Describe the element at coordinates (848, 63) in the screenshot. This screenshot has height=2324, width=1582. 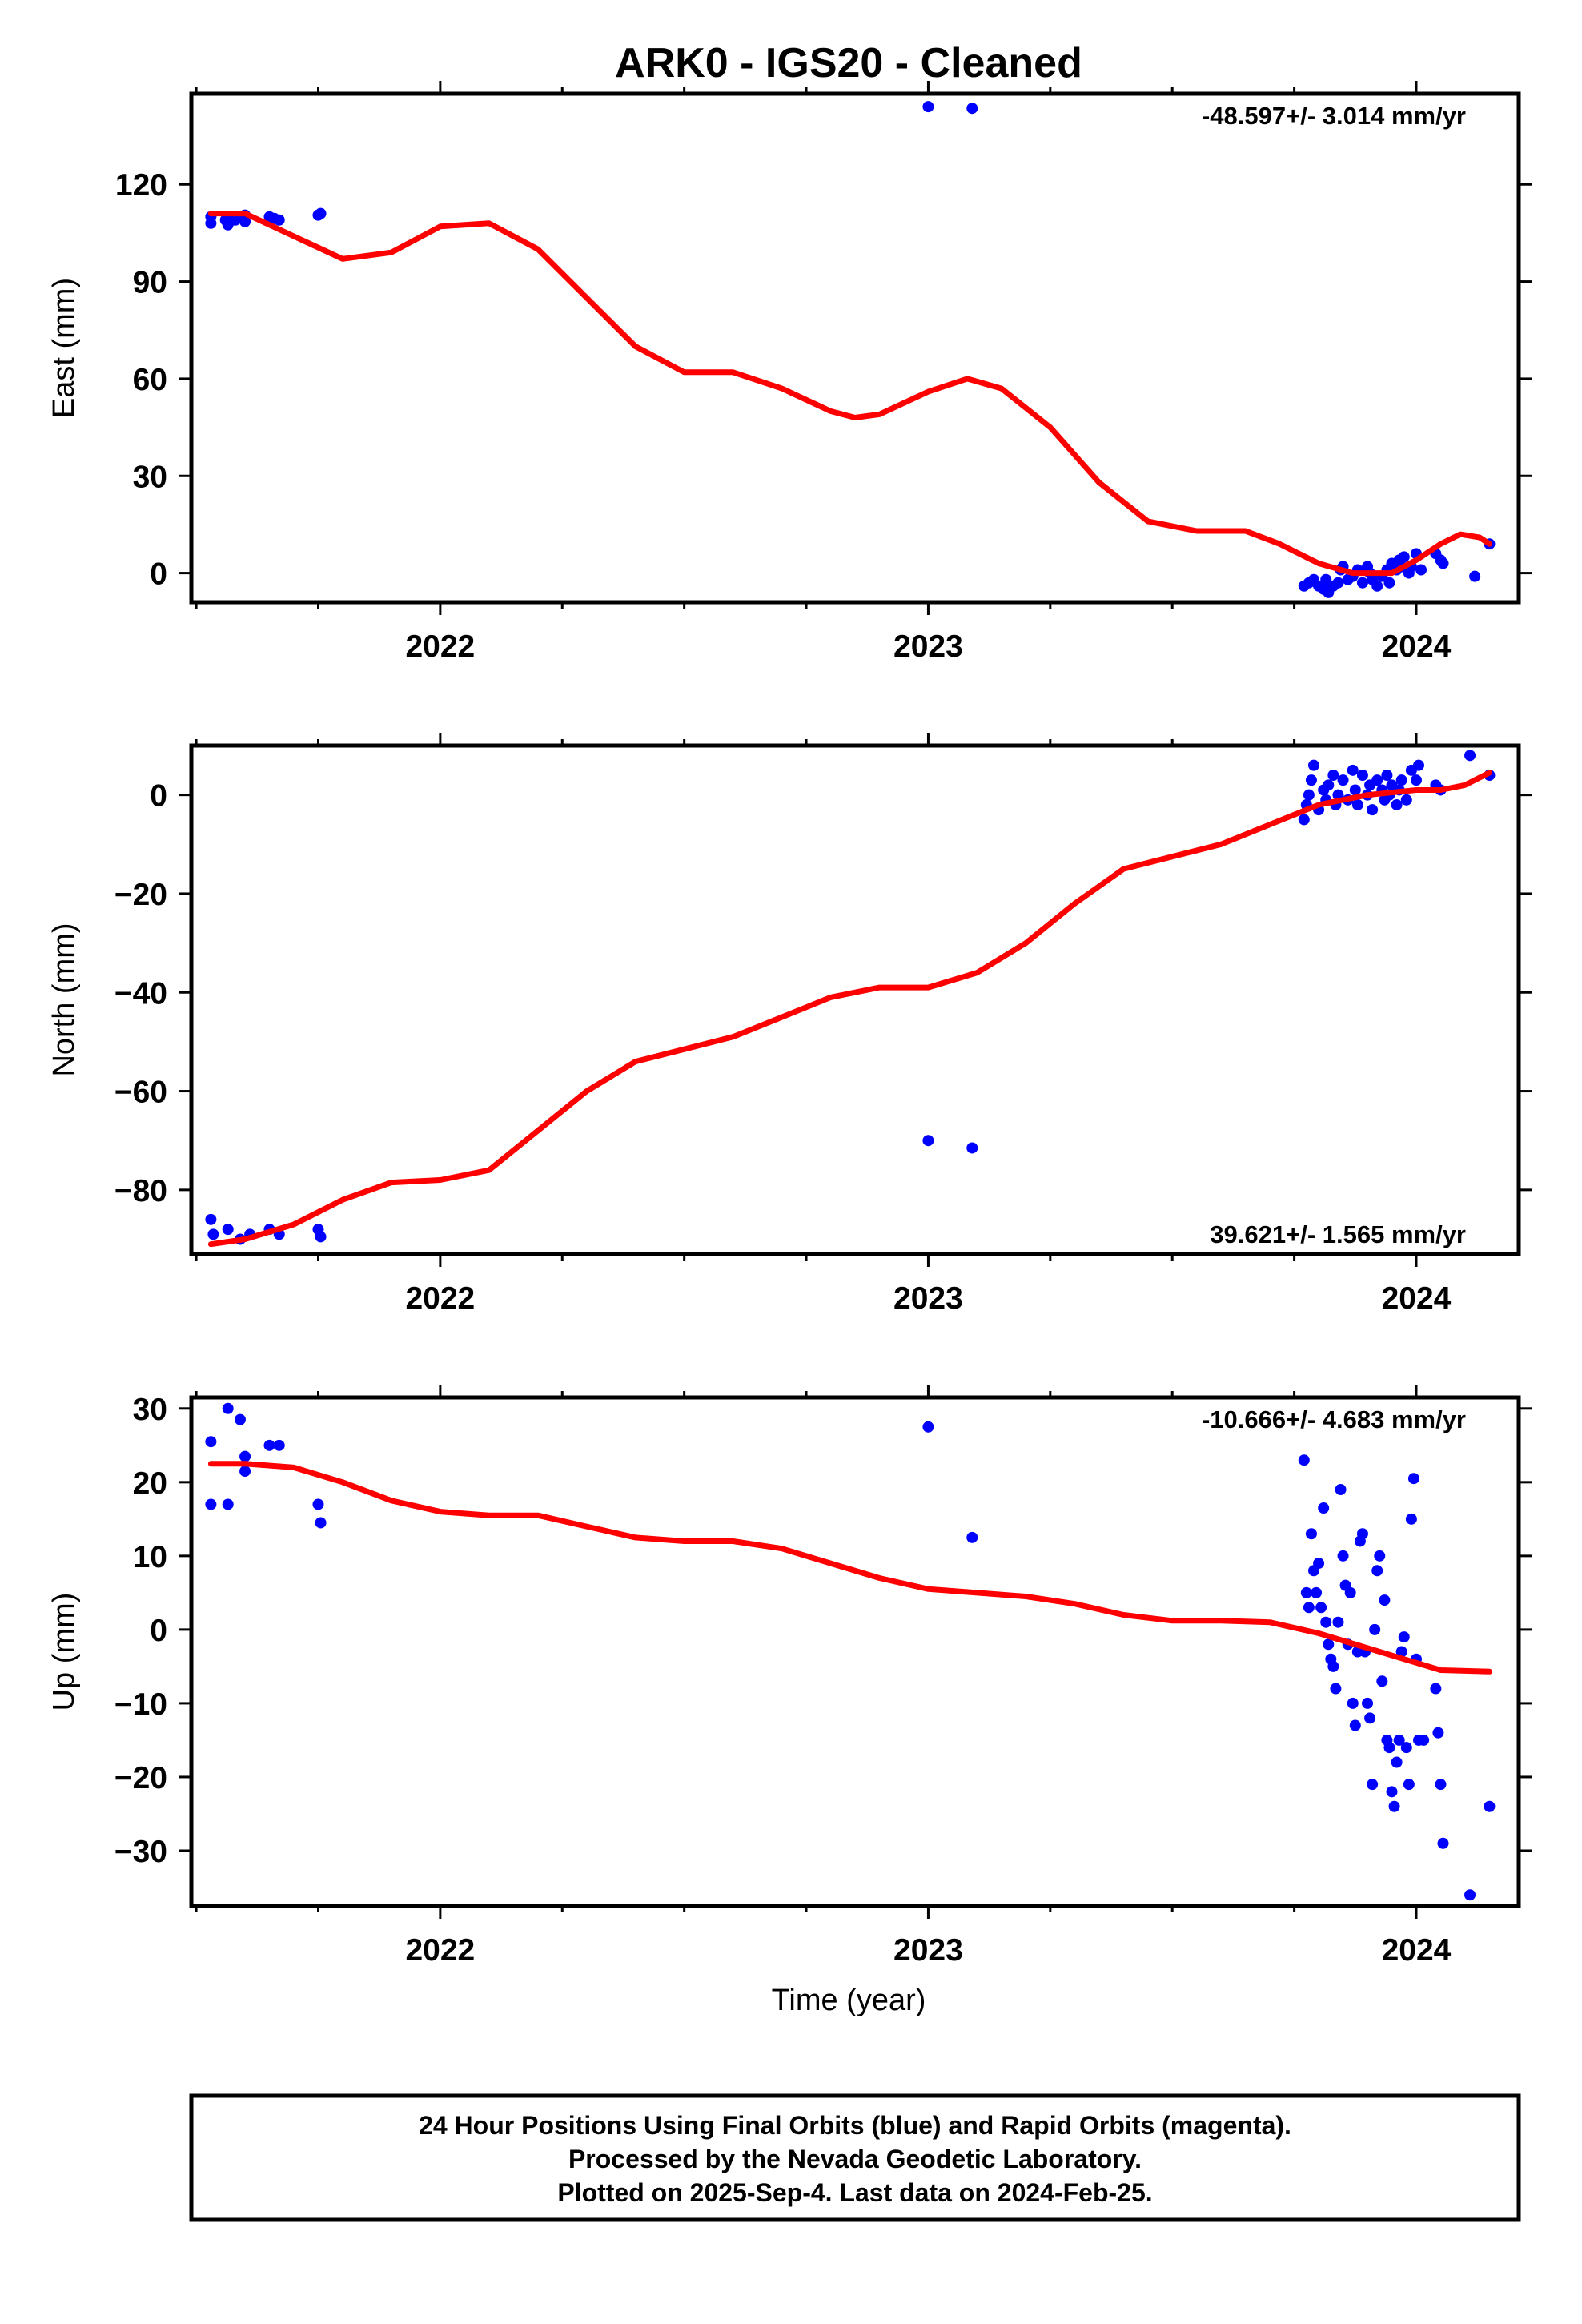
I see `figure-title: ARK0 - IGS20 - Cleaned` at that location.